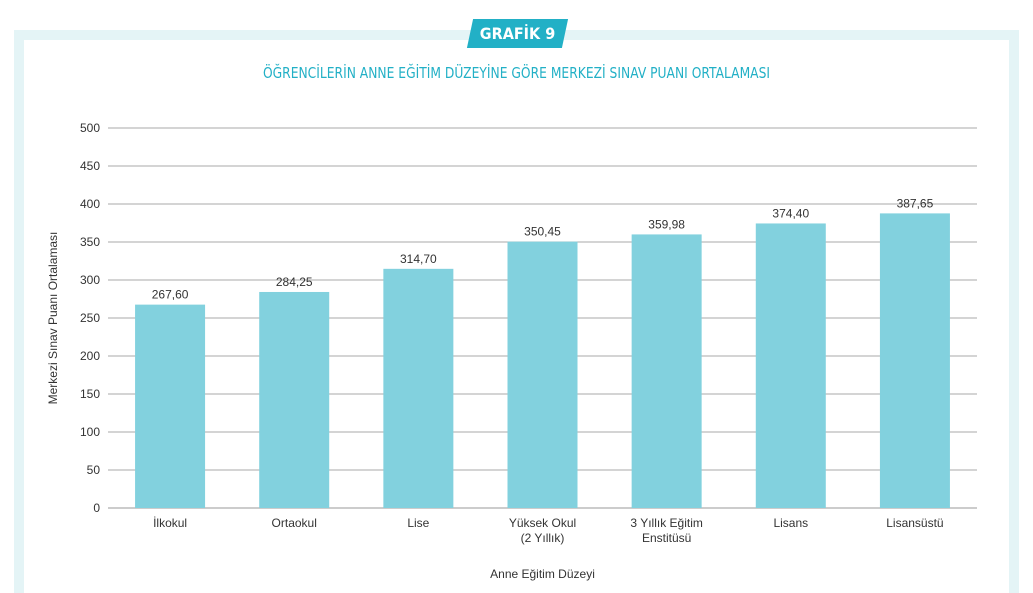 This screenshot has height=593, width=1033. Describe the element at coordinates (90, 432) in the screenshot. I see `y-tick-label: 100` at that location.